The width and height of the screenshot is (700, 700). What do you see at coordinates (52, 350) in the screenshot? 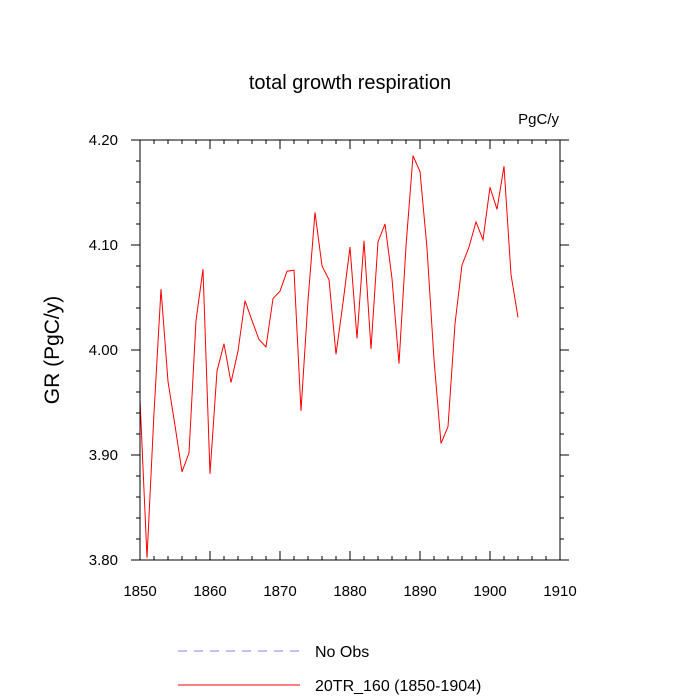
I see `y-axis-label: GR (PgC/y)` at bounding box center [52, 350].